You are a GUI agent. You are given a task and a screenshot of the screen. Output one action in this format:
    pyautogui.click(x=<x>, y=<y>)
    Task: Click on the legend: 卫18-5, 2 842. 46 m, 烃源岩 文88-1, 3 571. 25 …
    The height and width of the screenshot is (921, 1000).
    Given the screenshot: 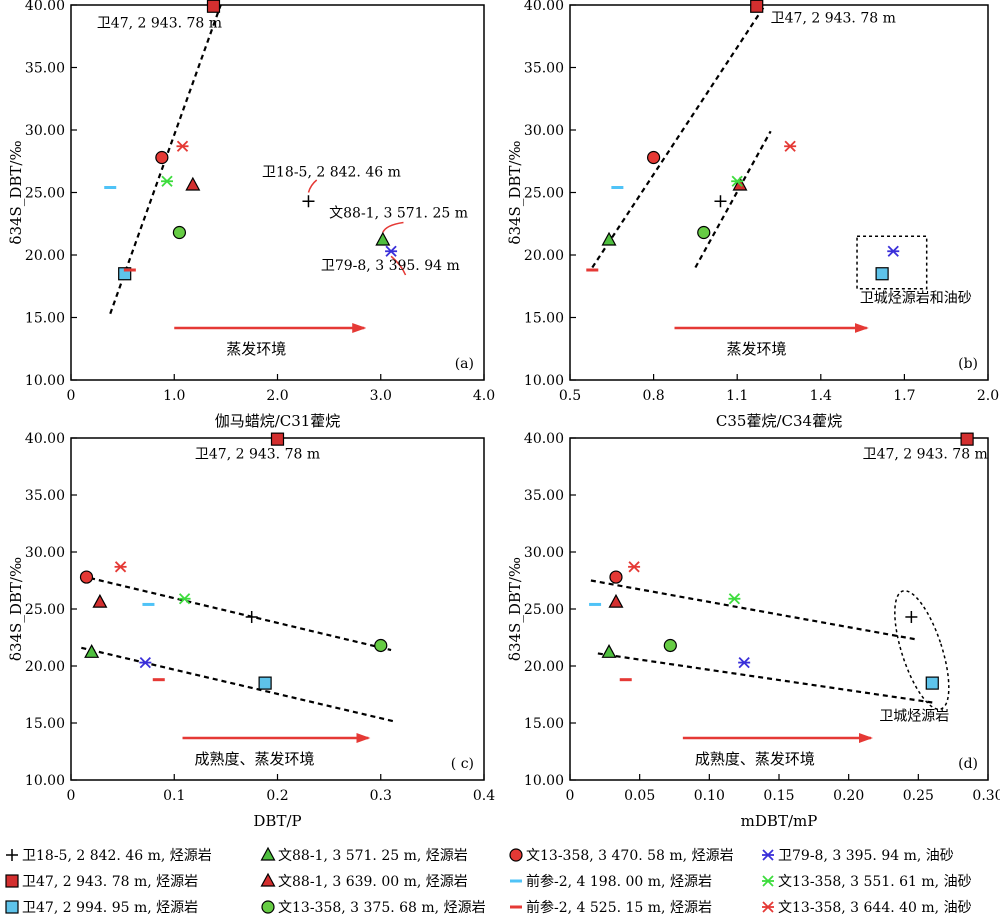 What is the action you would take?
    pyautogui.click(x=488, y=881)
    